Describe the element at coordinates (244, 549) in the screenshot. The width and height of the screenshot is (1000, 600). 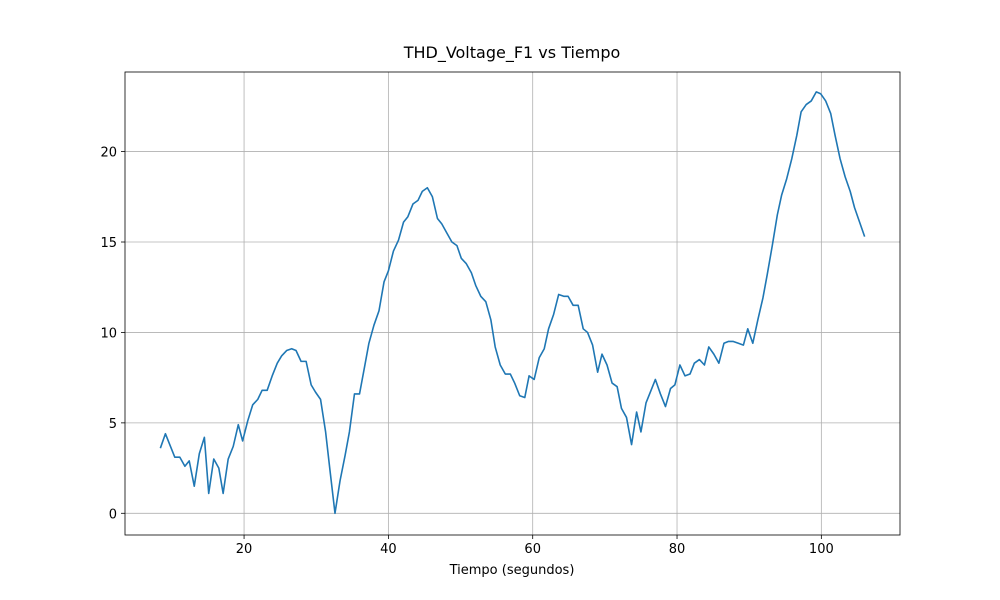
I see `x-tick-label: 20` at that location.